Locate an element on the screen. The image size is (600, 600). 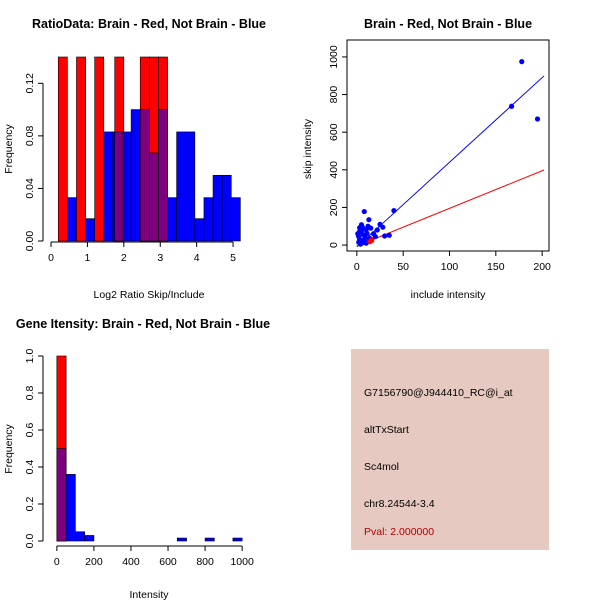
ratio-x-tick-label: 1 is located at coordinates (87, 258).